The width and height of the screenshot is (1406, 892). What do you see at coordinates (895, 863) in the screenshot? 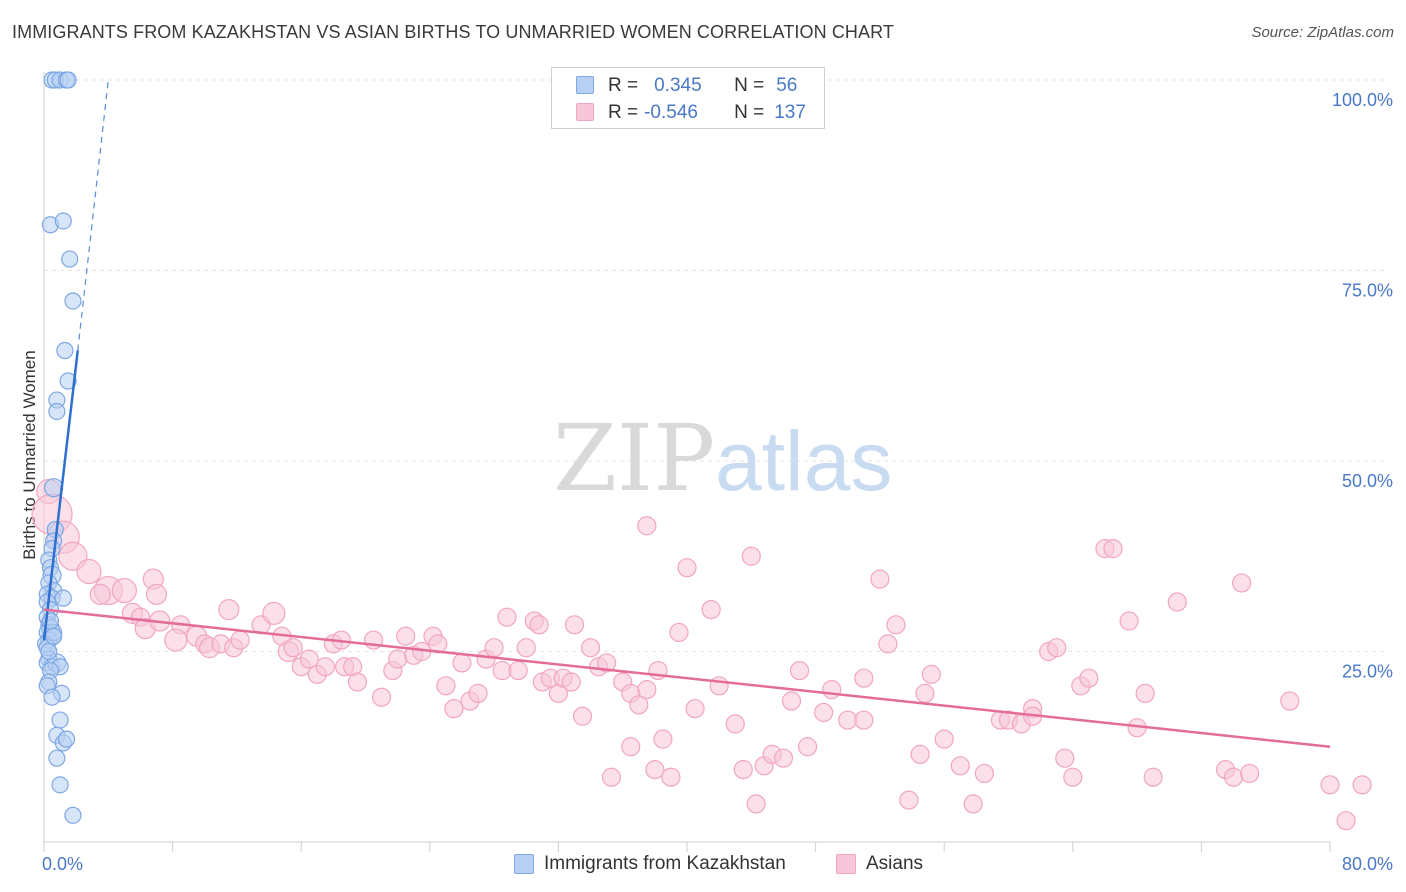
I see `bottom-legend-label-asians: Asians` at bounding box center [895, 863].